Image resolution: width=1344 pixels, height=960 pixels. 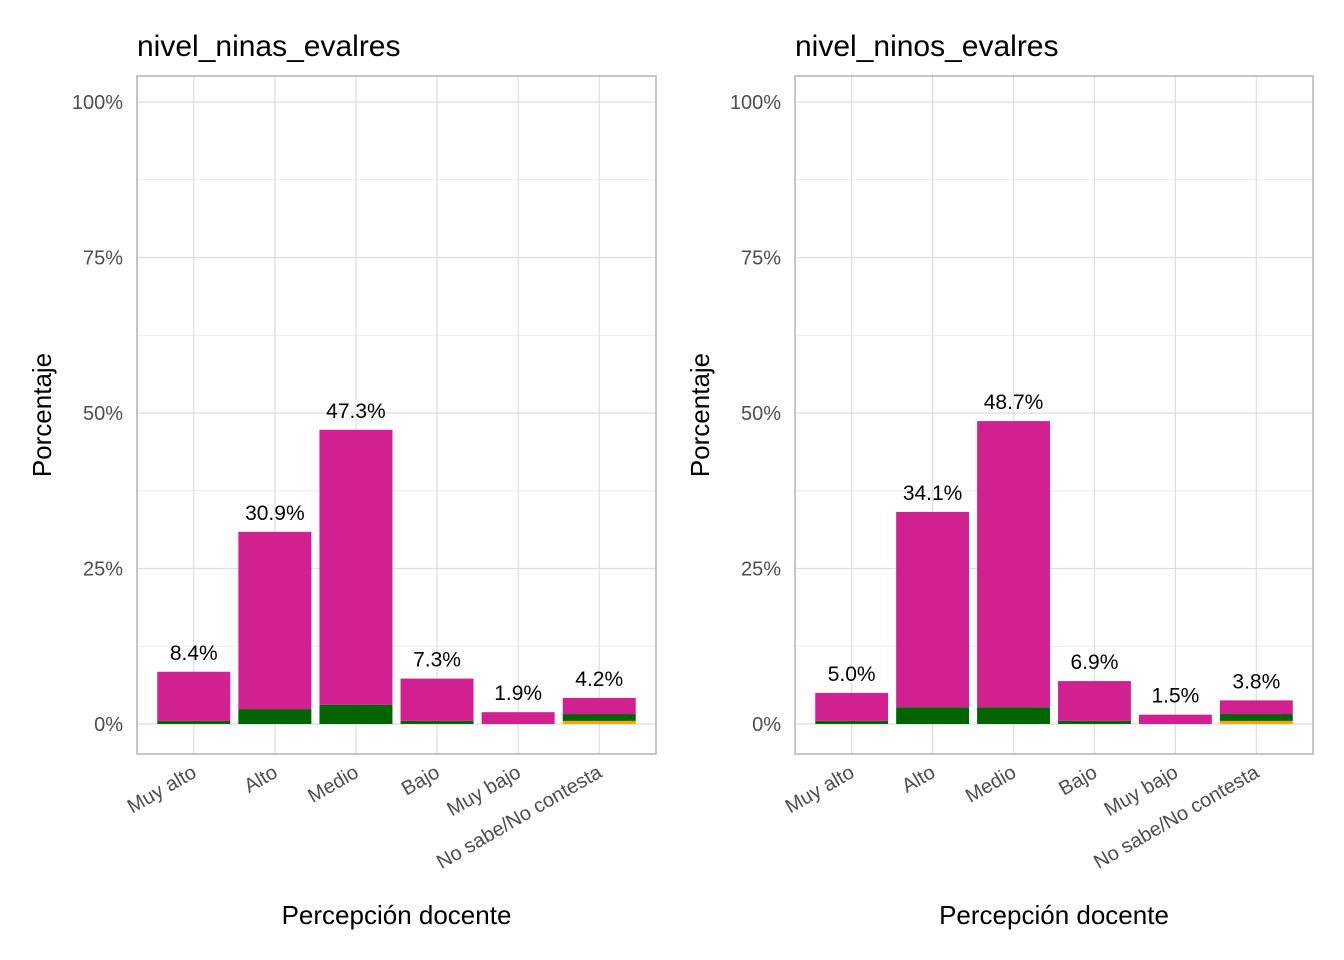 What do you see at coordinates (1175, 696) in the screenshot?
I see `data-label: 1.5%` at bounding box center [1175, 696].